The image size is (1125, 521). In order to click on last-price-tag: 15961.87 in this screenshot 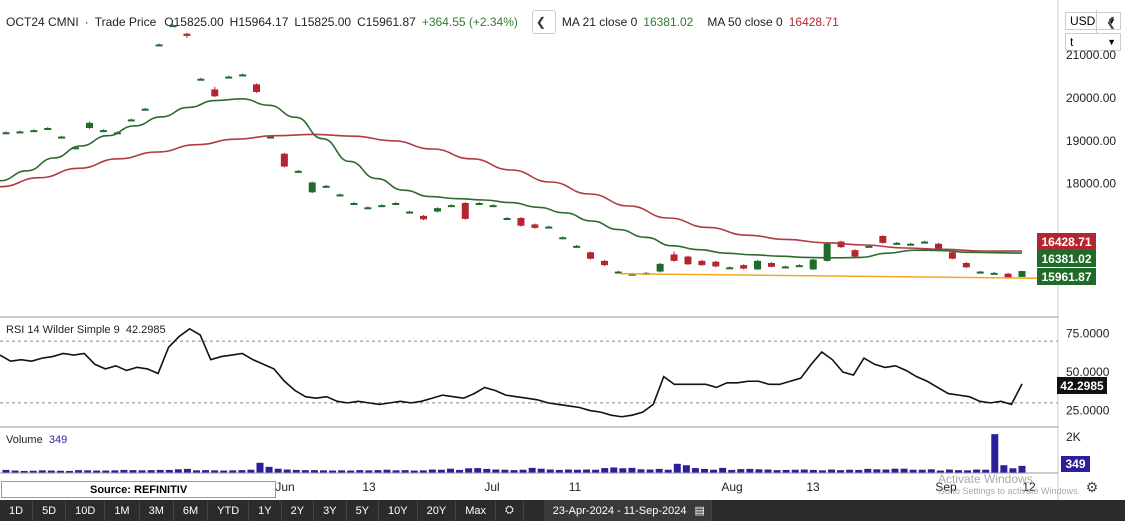, I will do `click(1066, 276)`.